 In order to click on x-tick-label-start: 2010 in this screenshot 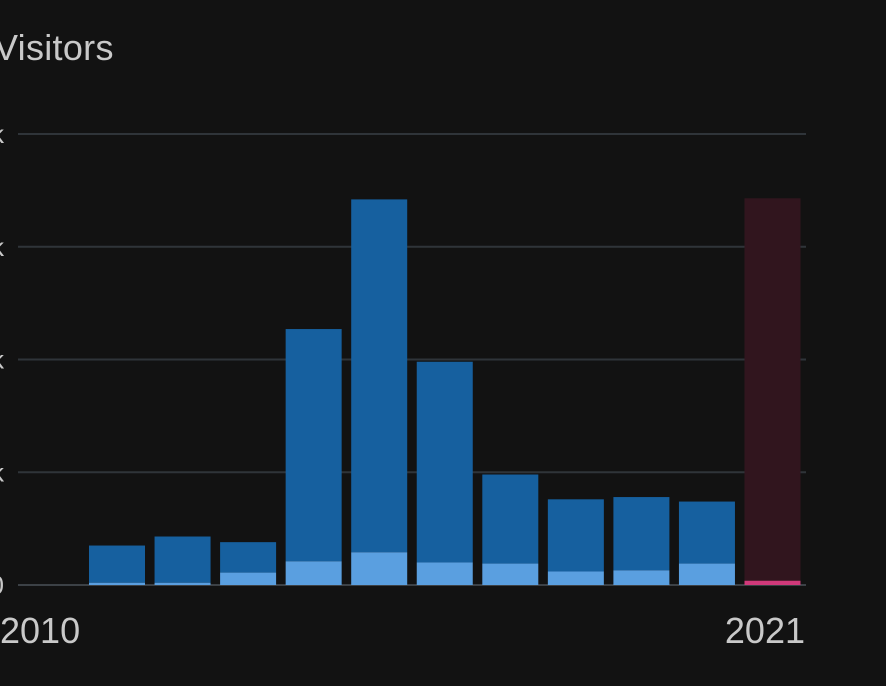, I will do `click(40, 630)`.